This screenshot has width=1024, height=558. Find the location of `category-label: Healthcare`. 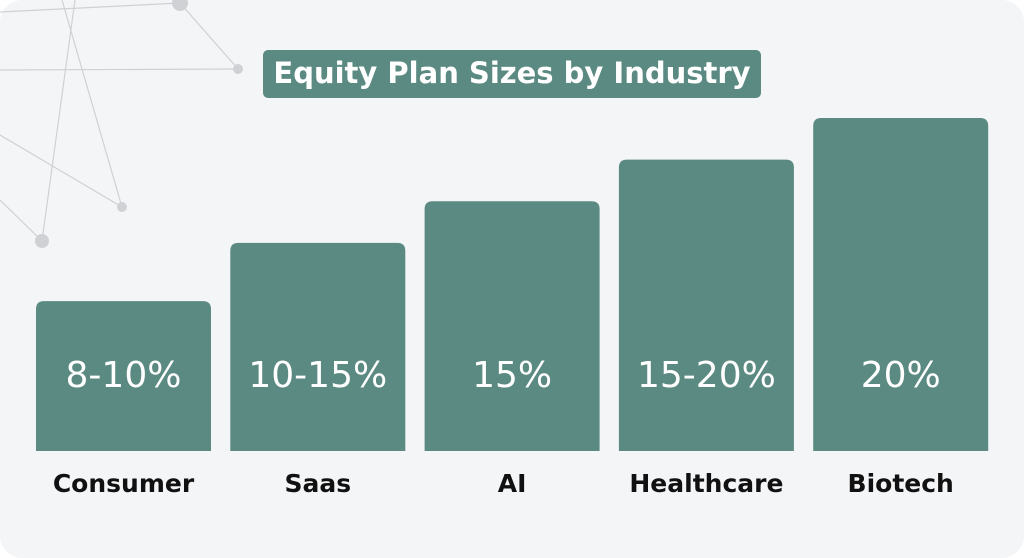

category-label: Healthcare is located at coordinates (706, 483).